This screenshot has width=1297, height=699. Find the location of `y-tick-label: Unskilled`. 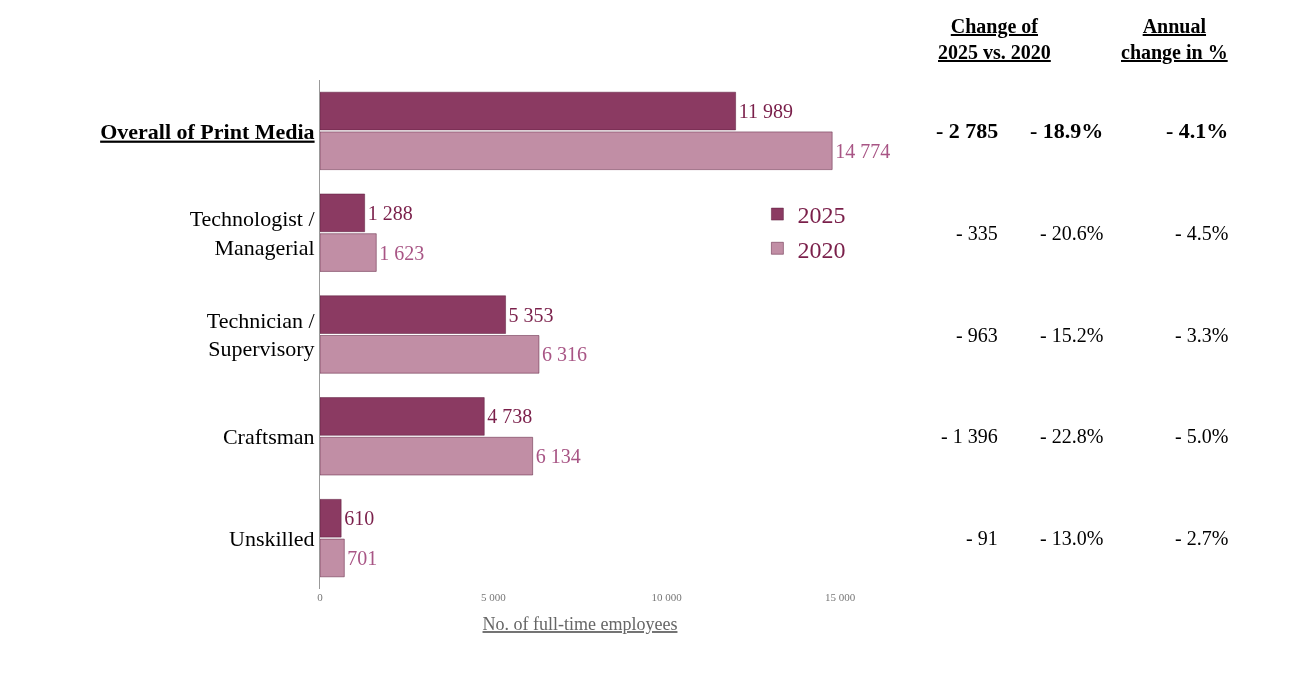

y-tick-label: Unskilled is located at coordinates (272, 538).